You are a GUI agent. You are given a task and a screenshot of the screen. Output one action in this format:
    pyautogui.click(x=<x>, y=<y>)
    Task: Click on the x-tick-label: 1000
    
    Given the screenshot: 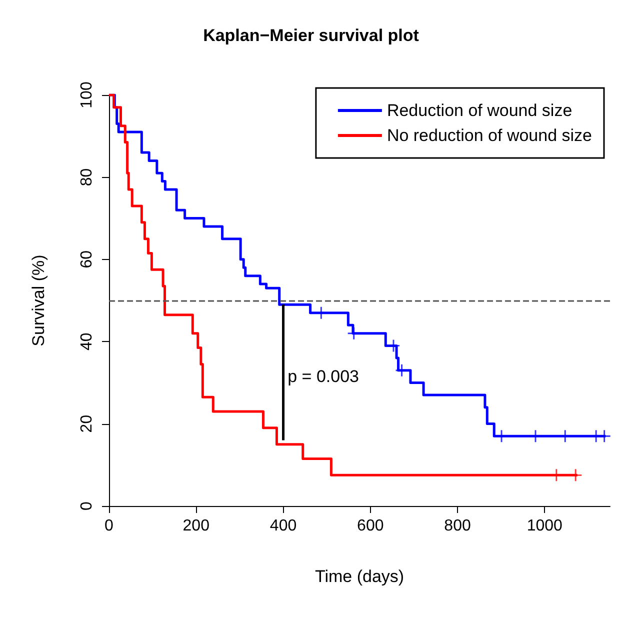 What is the action you would take?
    pyautogui.click(x=544, y=526)
    